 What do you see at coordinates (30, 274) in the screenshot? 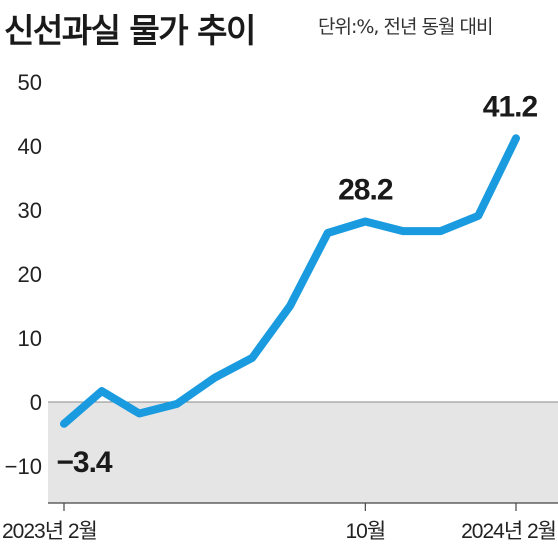
I see `y-tick-label: 20` at bounding box center [30, 274].